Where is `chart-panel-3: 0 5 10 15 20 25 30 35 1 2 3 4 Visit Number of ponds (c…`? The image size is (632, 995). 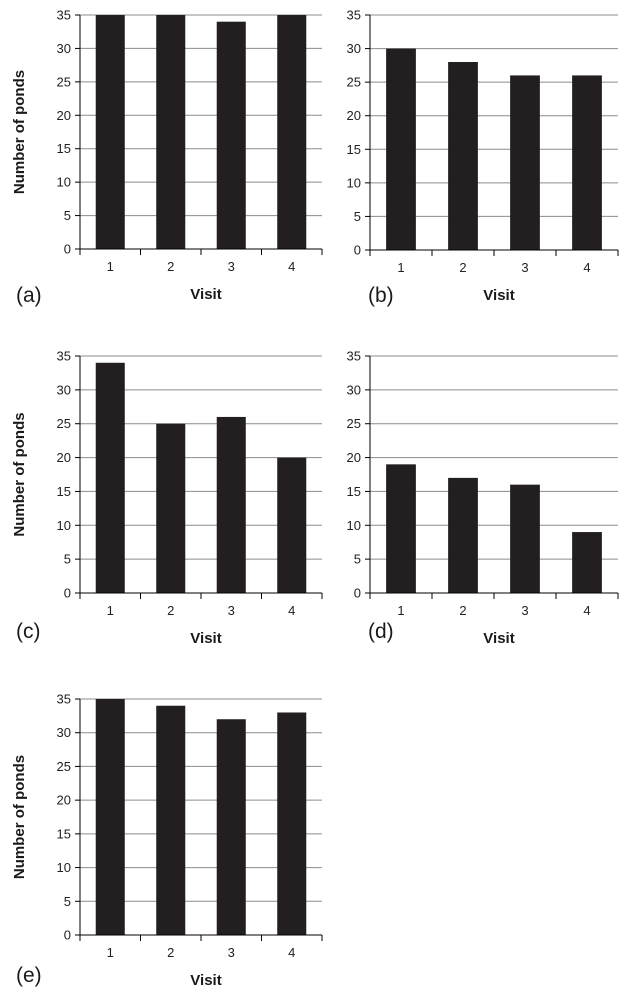
chart-panel-3: 0 5 10 15 20 25 30 35 1 2 3 4 Visit Number of ponds (c… is located at coordinates (167, 498).